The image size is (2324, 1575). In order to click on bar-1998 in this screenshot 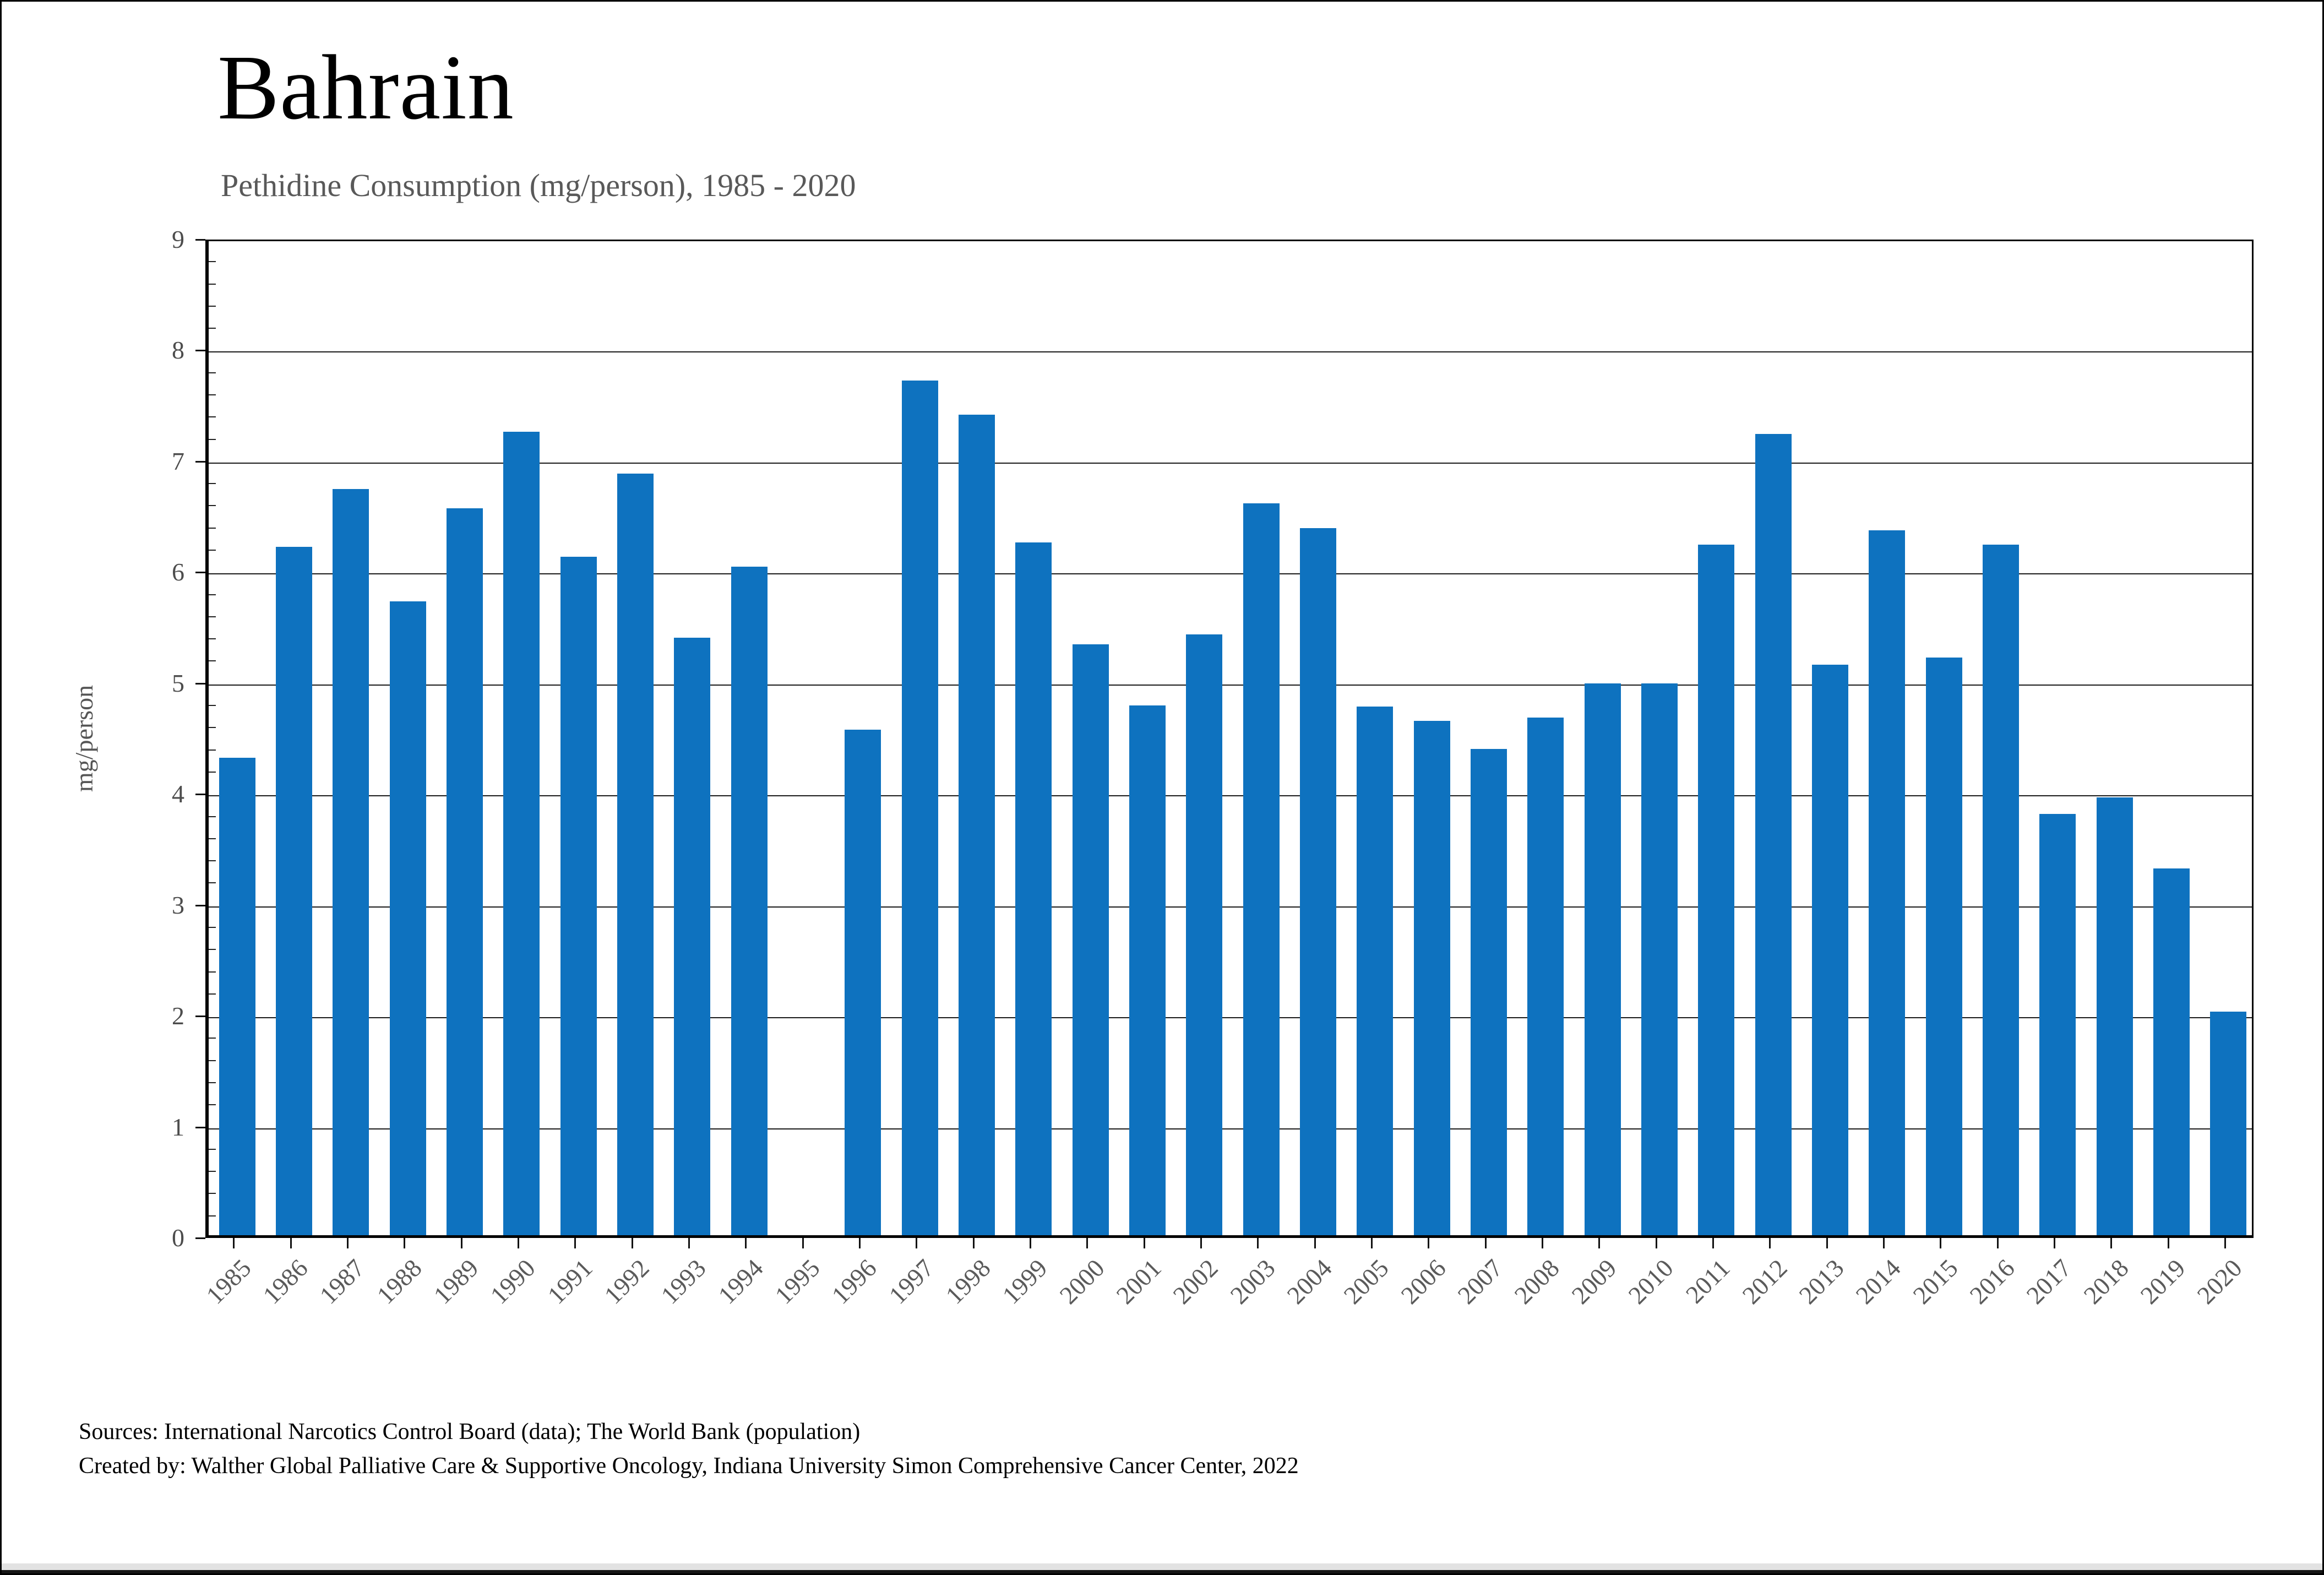, I will do `click(977, 825)`.